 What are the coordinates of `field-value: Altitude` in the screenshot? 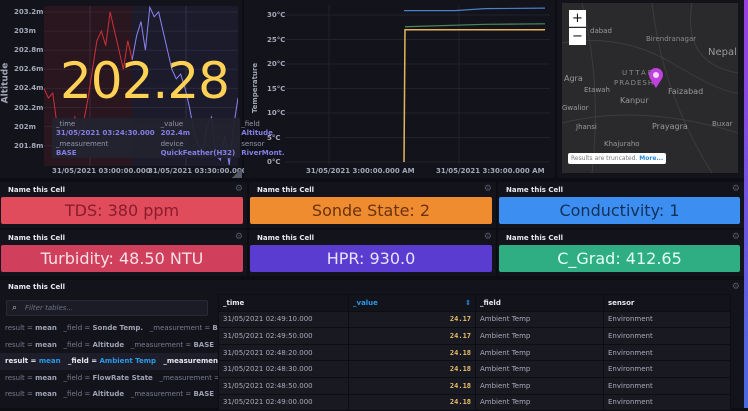 It's located at (108, 394).